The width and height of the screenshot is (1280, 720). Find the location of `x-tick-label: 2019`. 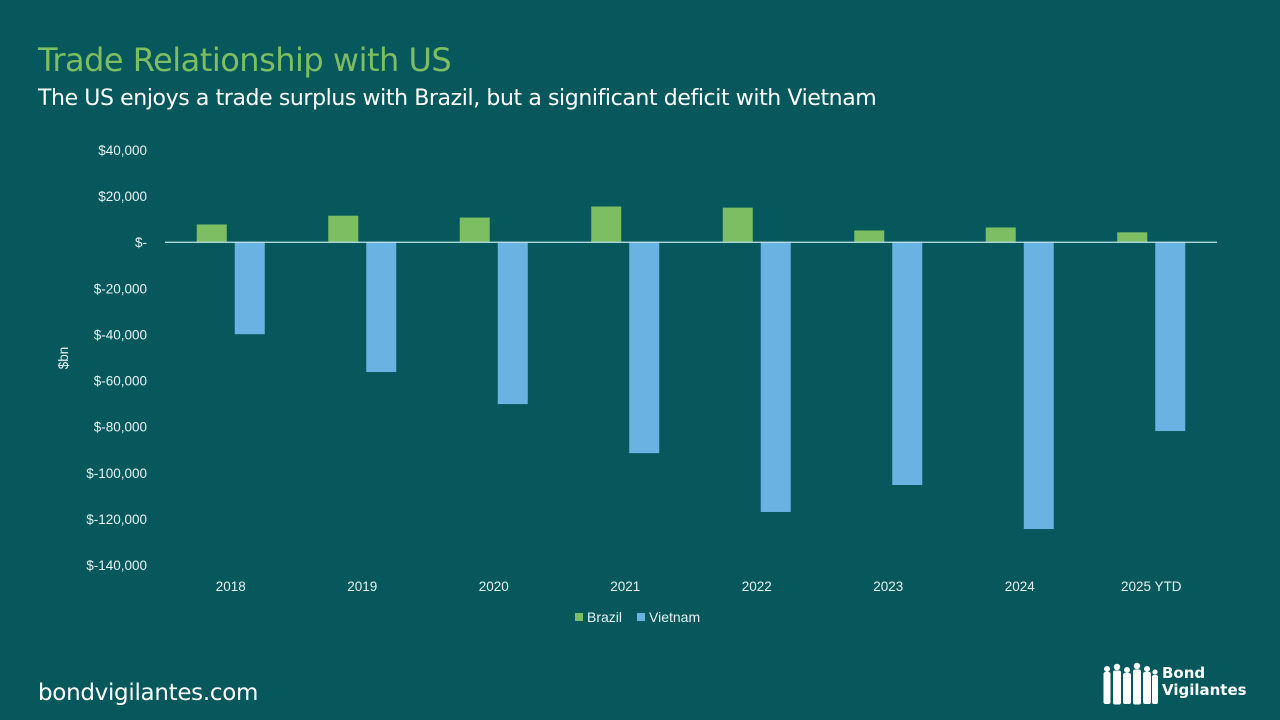

x-tick-label: 2019 is located at coordinates (362, 586).